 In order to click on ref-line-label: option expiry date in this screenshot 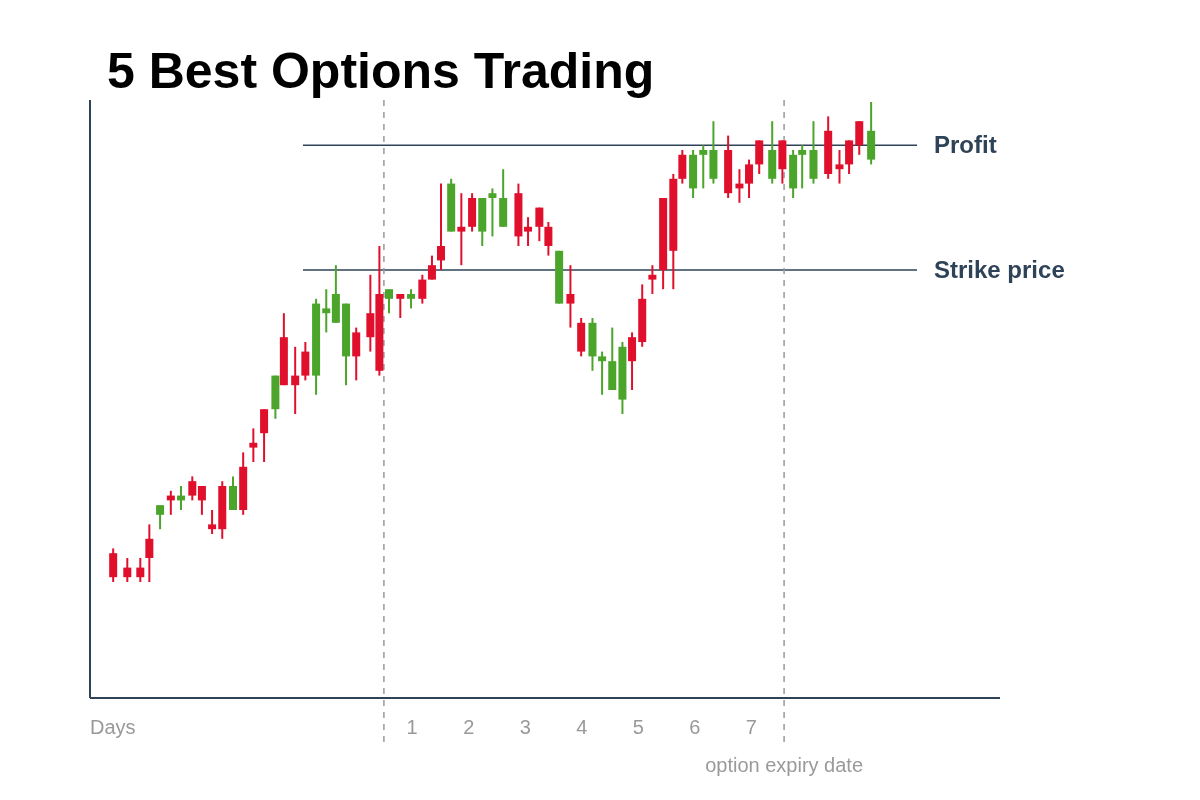, I will do `click(784, 765)`.